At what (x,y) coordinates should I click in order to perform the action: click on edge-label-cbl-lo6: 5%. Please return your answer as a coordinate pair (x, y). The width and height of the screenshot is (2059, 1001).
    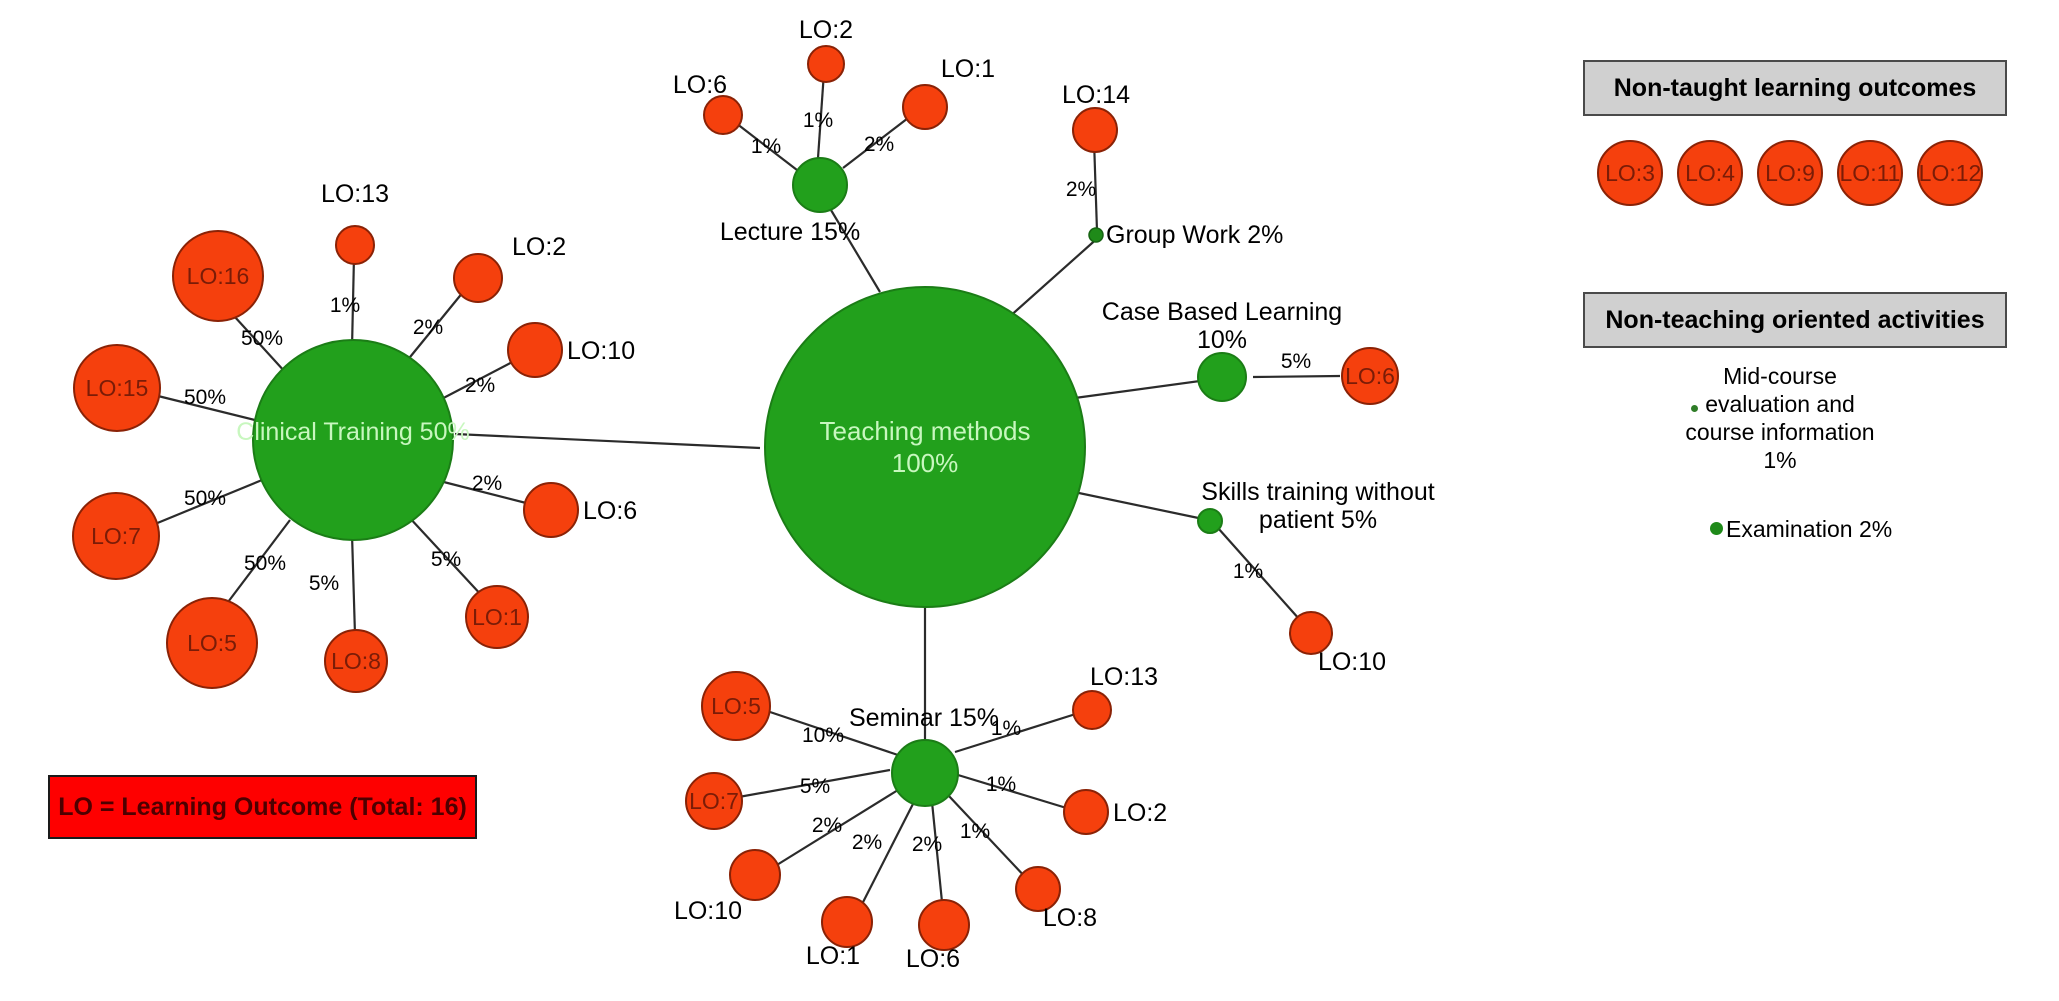
    Looking at the image, I should click on (1296, 361).